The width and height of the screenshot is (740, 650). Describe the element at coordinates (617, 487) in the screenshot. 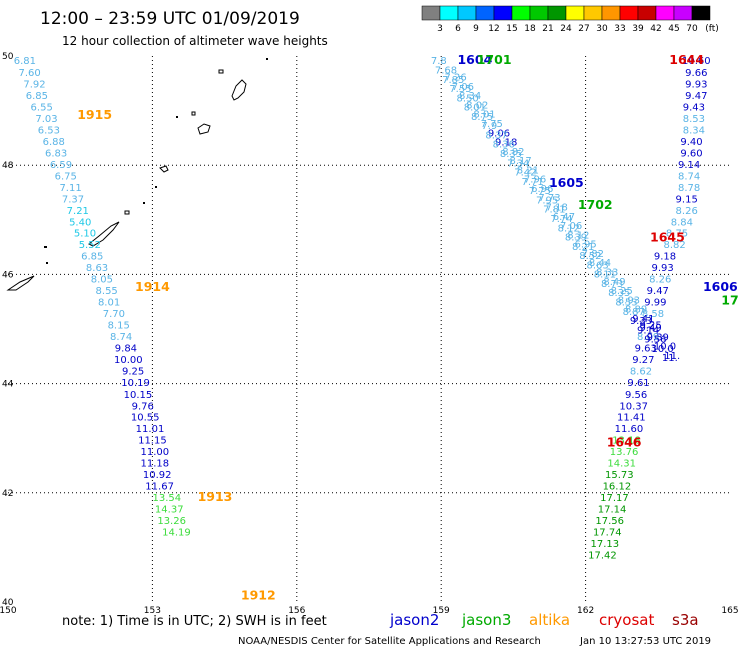

I see `wave-height-value: 16.12` at that location.